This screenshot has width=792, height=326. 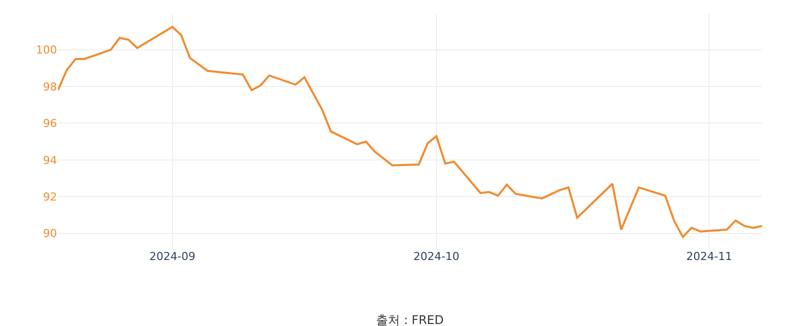 I want to click on x-tick-label: 2024-10, so click(x=436, y=256).